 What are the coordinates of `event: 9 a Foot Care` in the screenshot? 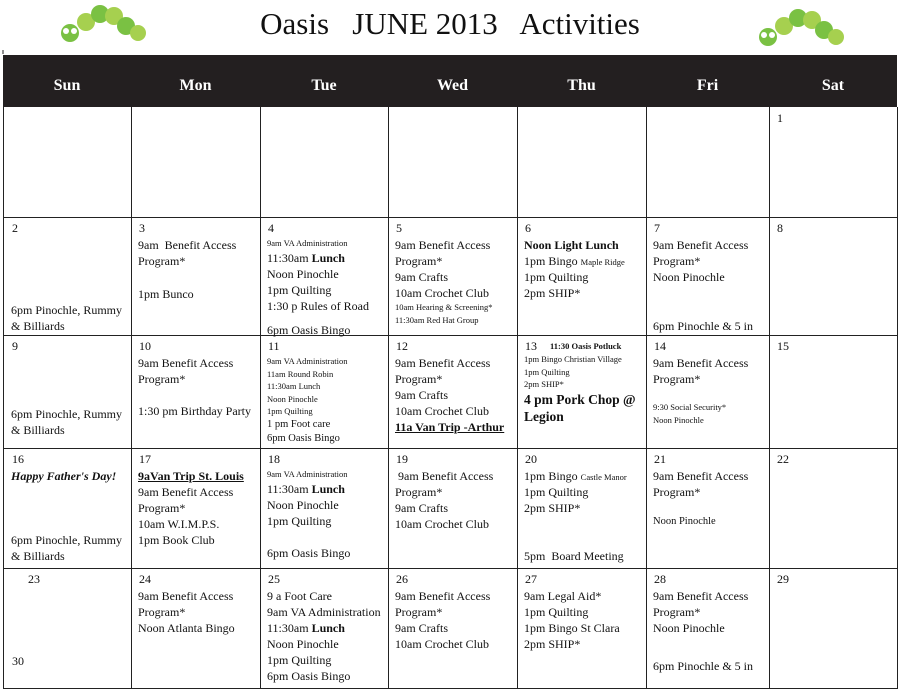 It's located at (299, 596).